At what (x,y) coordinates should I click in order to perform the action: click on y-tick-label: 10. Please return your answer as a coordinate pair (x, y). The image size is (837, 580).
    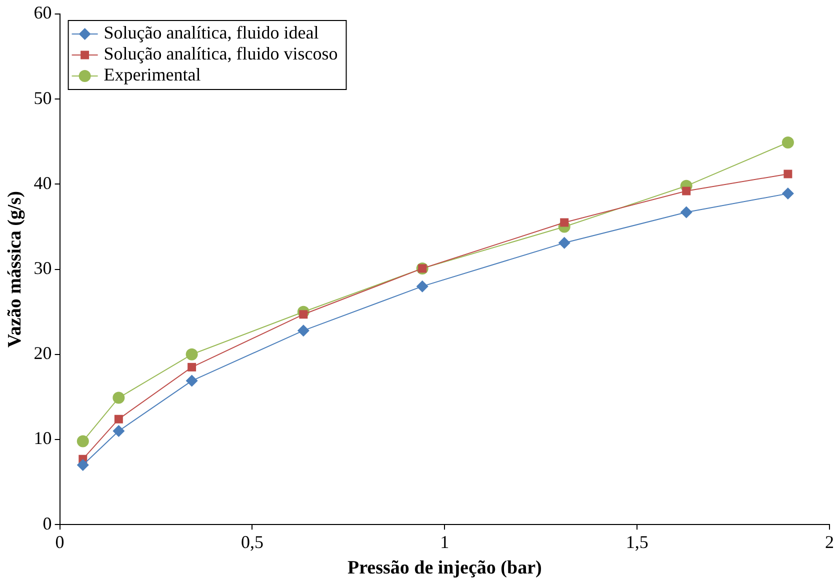
    Looking at the image, I should click on (43, 438).